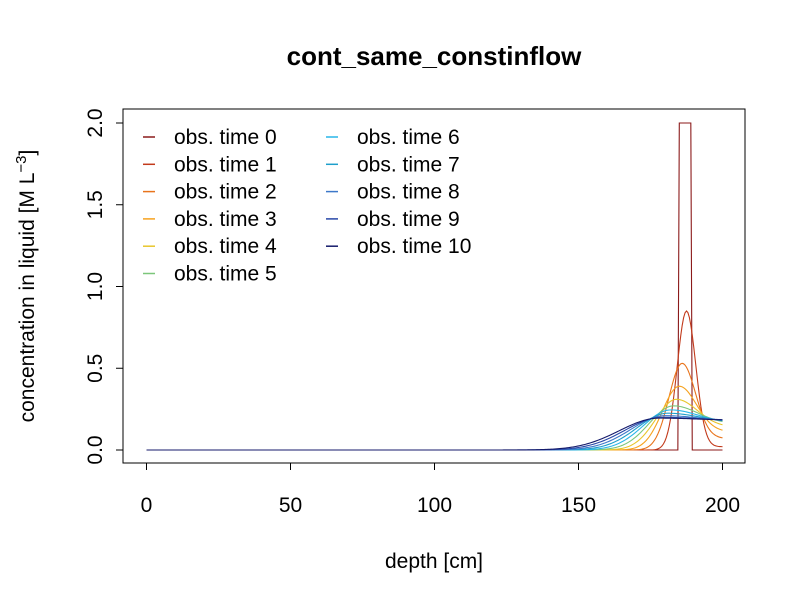 This screenshot has height=600, width=800. I want to click on chart-title: cont_same_constinflow, so click(435, 56).